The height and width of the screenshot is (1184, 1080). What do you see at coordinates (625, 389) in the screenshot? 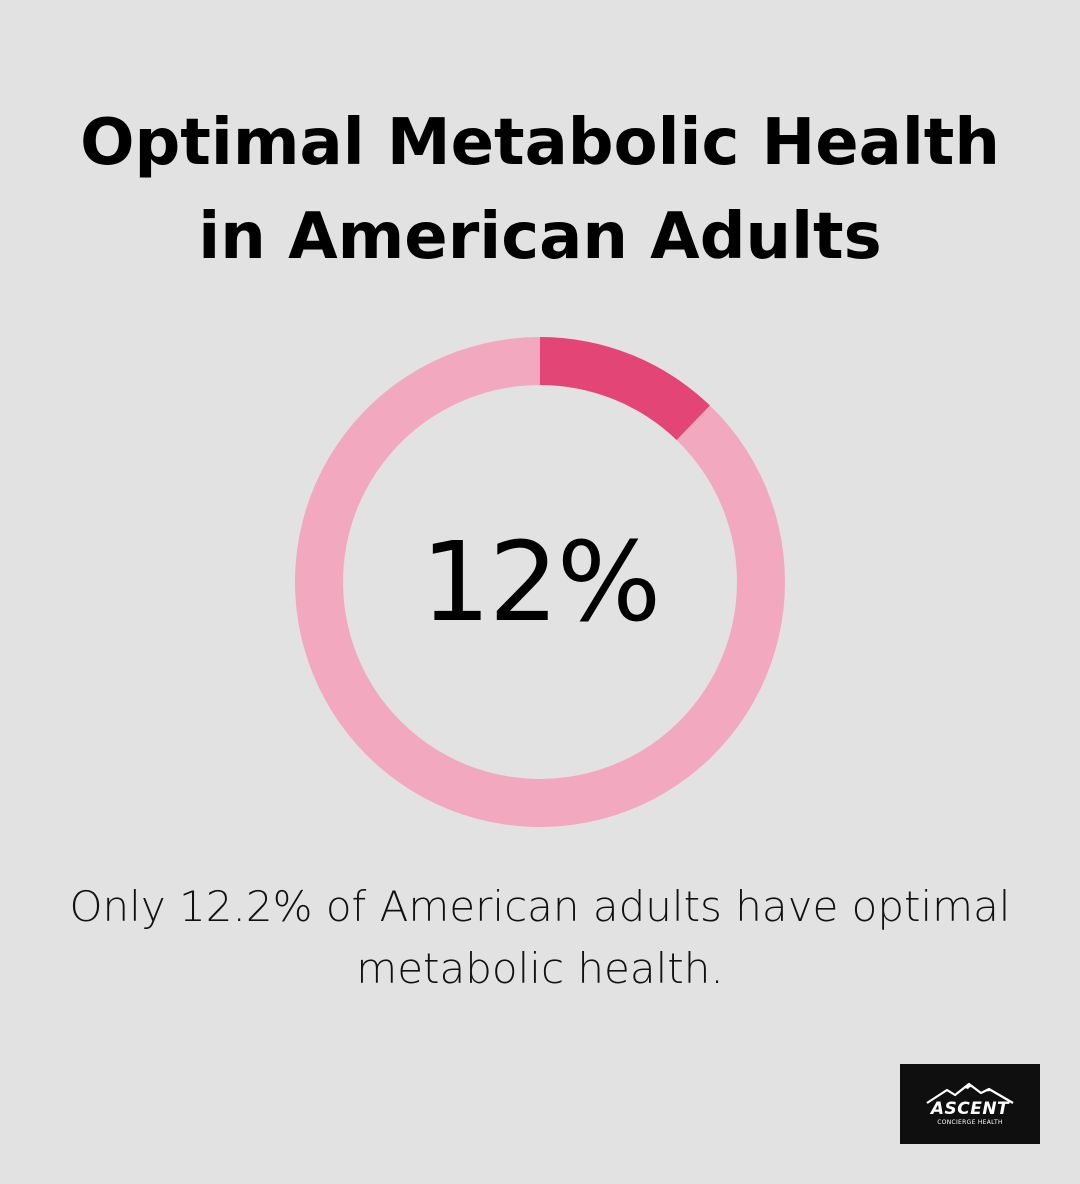
I see `donut-slice-highlight` at bounding box center [625, 389].